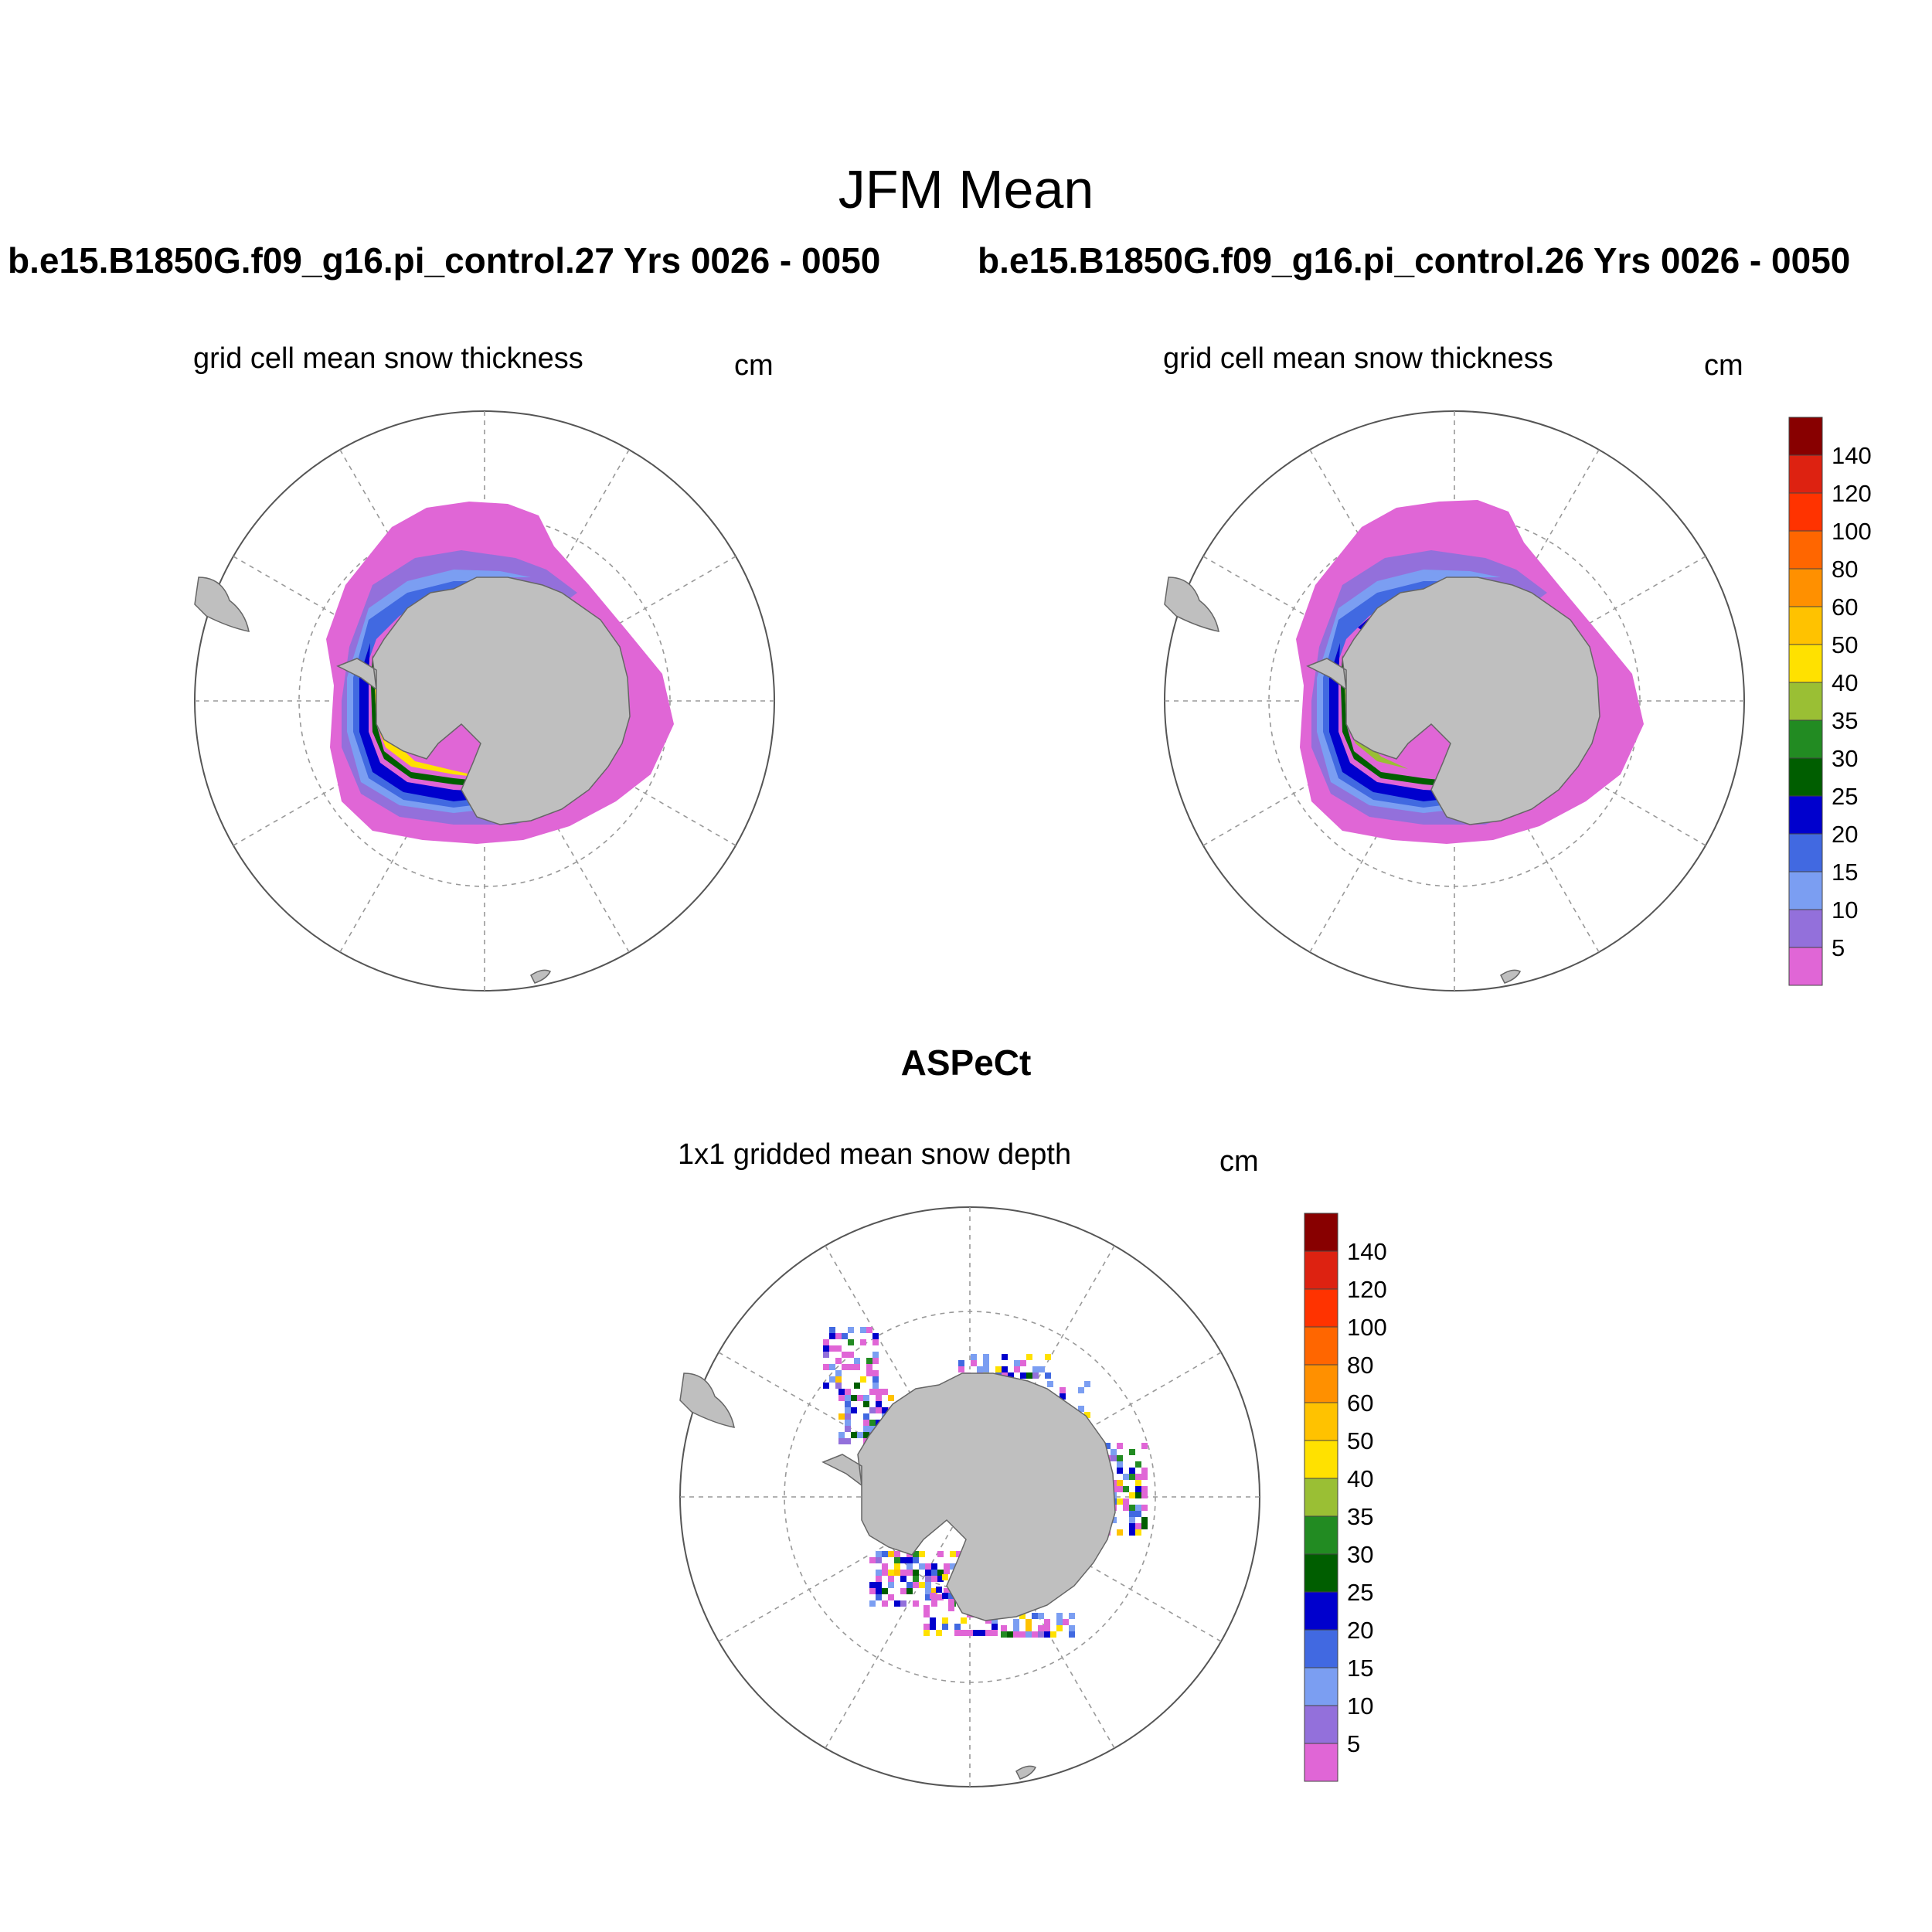 This screenshot has width=1932, height=1932. I want to click on colorbar-label: 15, so click(1845, 872).